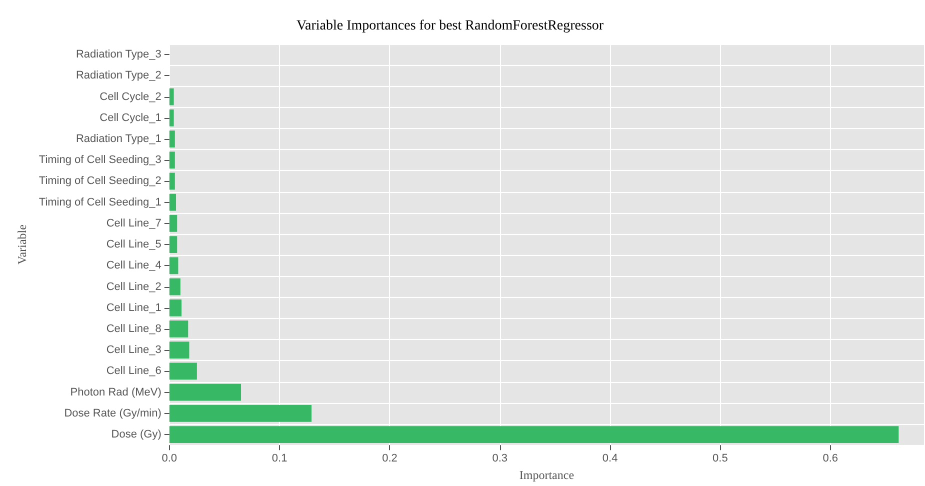 The width and height of the screenshot is (925, 486). What do you see at coordinates (546, 475) in the screenshot?
I see `x-axis-title: Importance` at bounding box center [546, 475].